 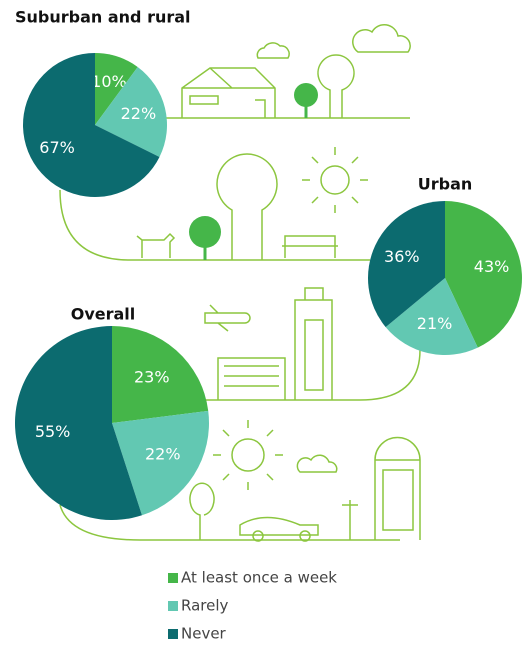 What do you see at coordinates (259, 578) in the screenshot?
I see `legend-label: At least once a week` at bounding box center [259, 578].